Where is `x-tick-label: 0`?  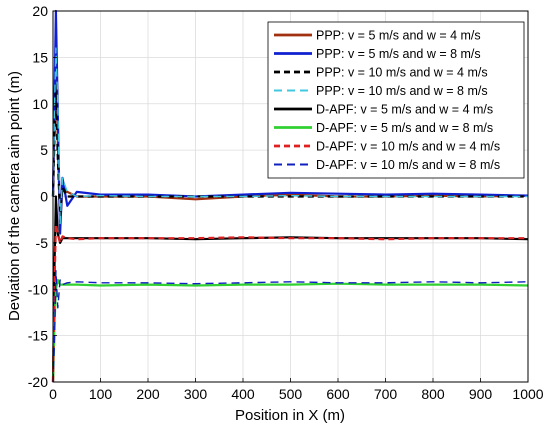
x-tick-label: 0 is located at coordinates (53, 394).